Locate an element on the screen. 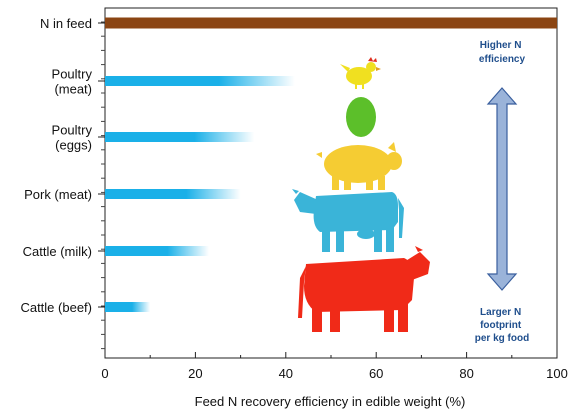  annotation-top: Higher N efficiency is located at coordinates (502, 52).